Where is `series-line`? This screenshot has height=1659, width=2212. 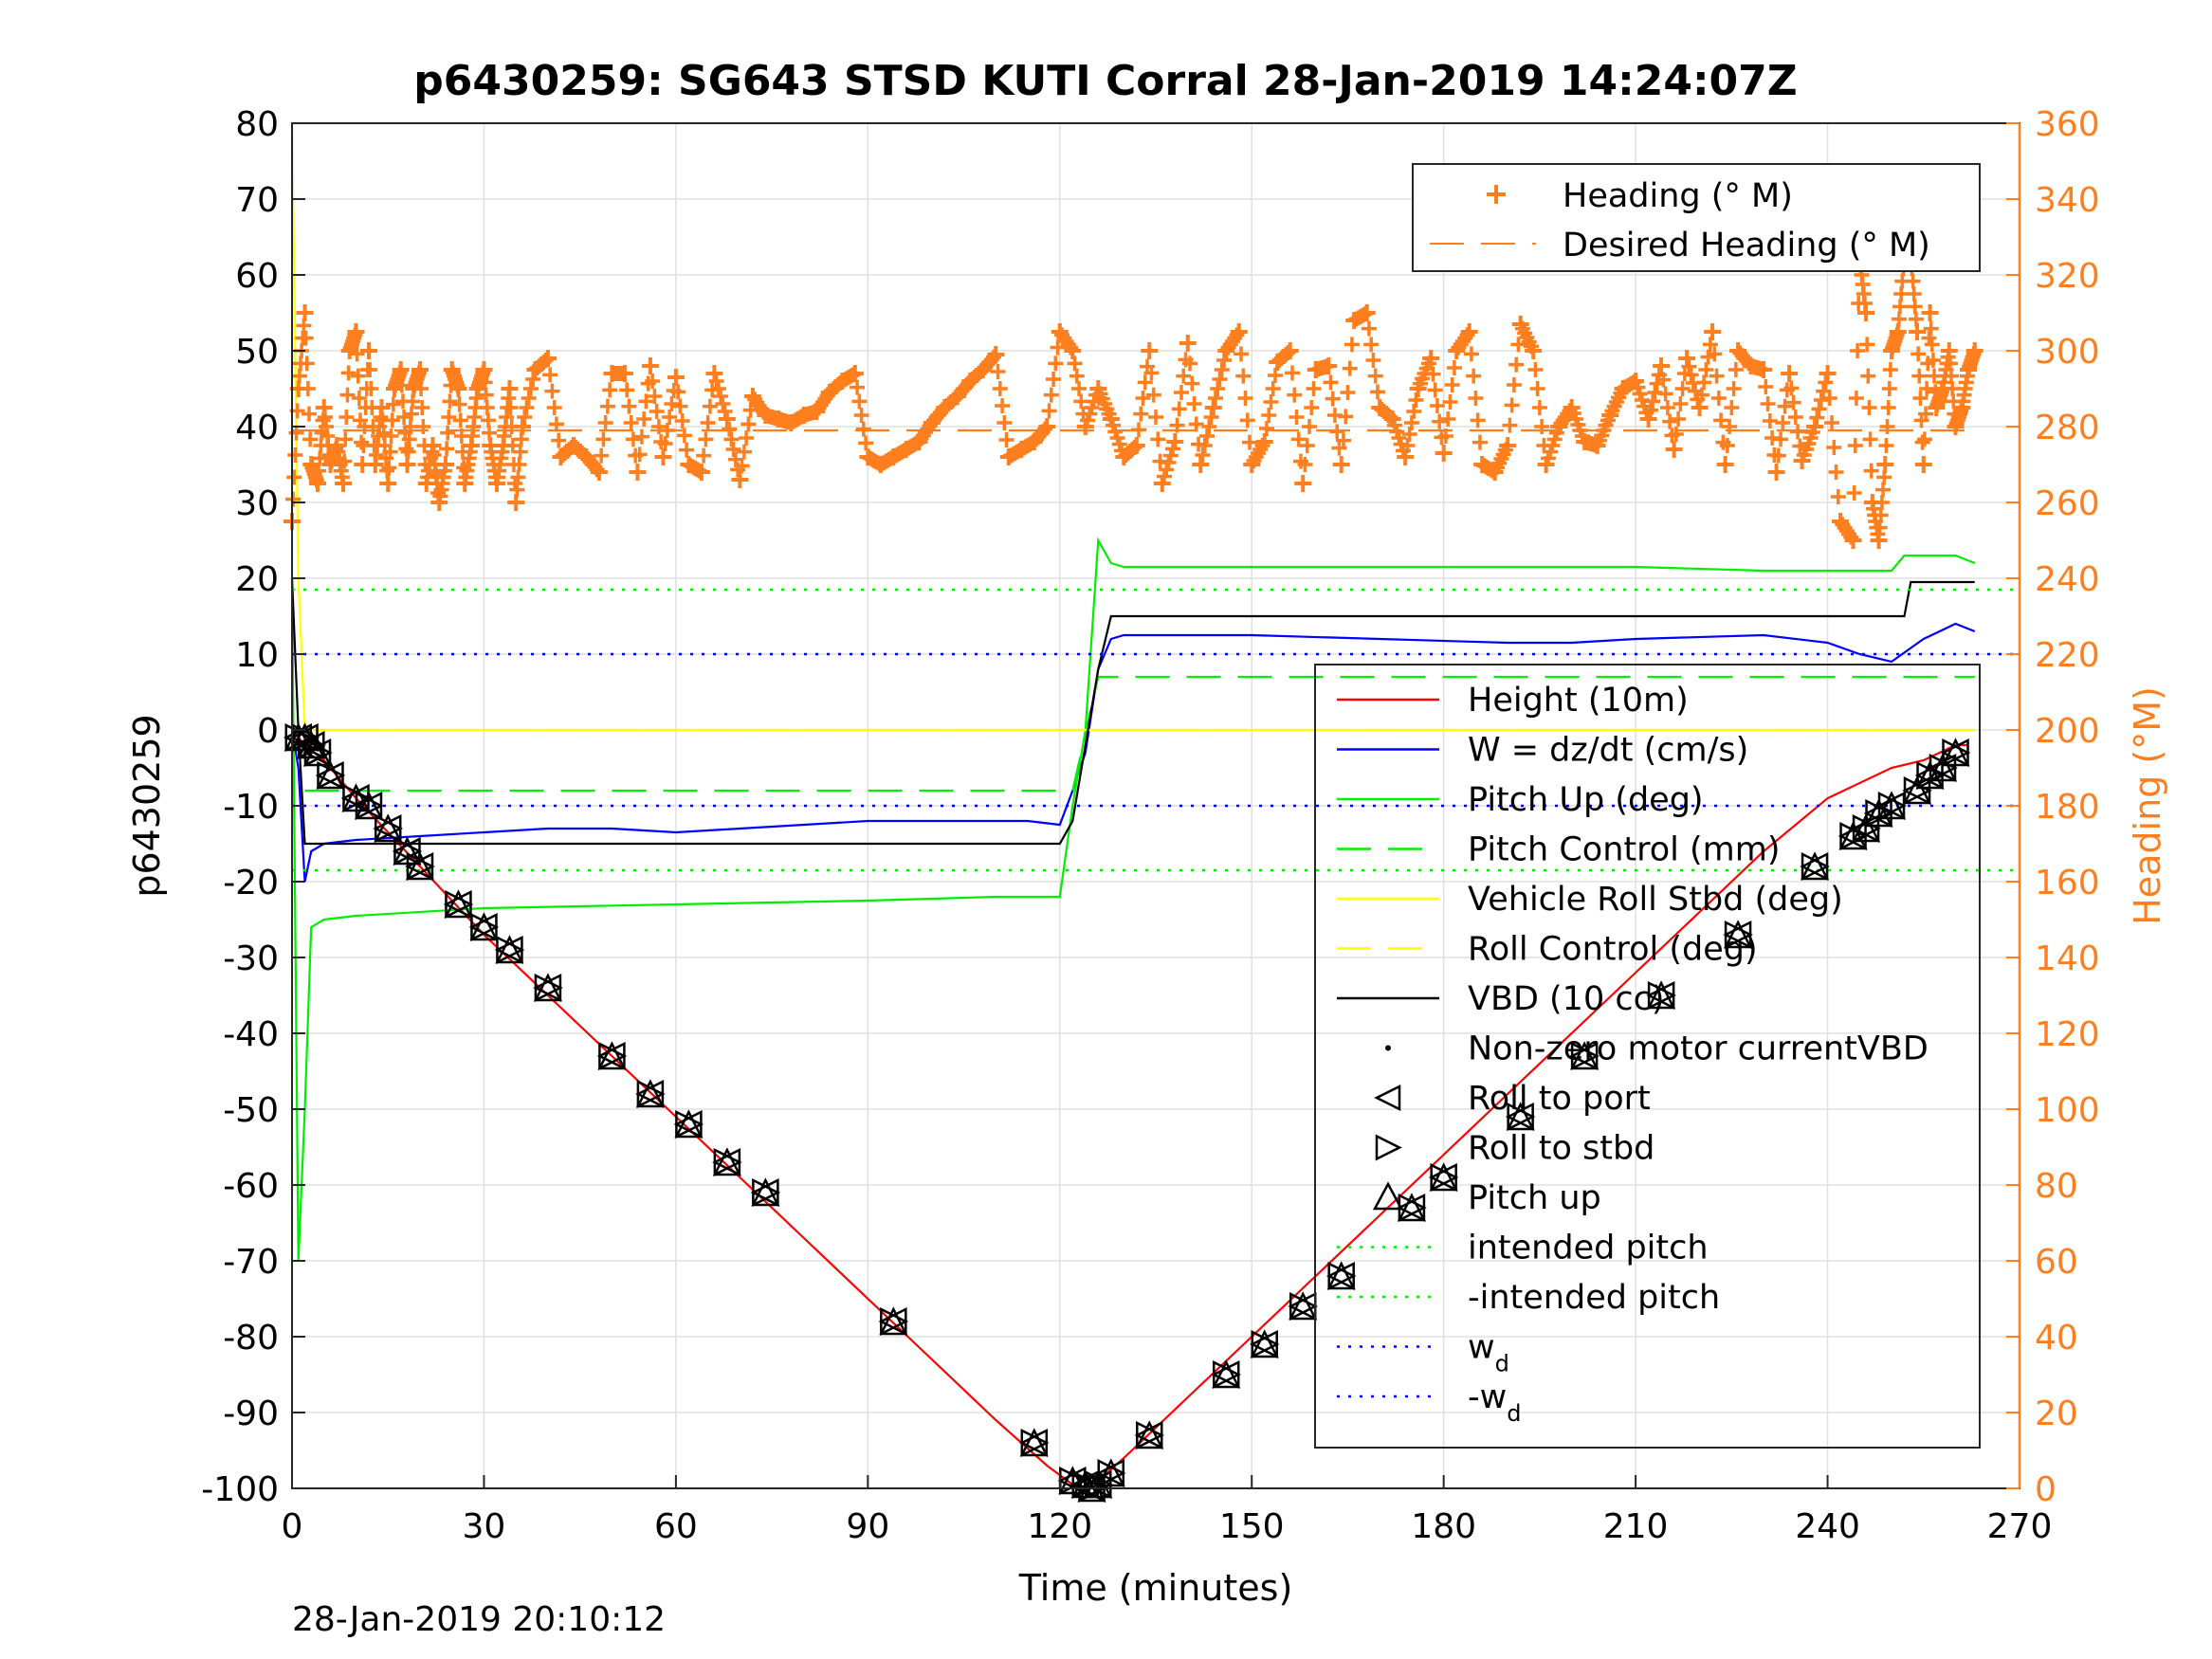 series-line is located at coordinates (1139, 734).